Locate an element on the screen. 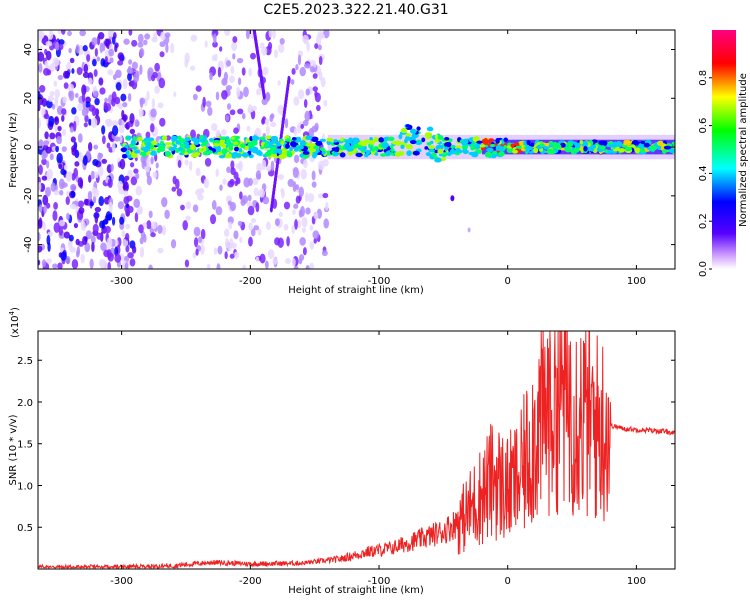  spectrogram-y-tick-label: -40 is located at coordinates (28, 244).